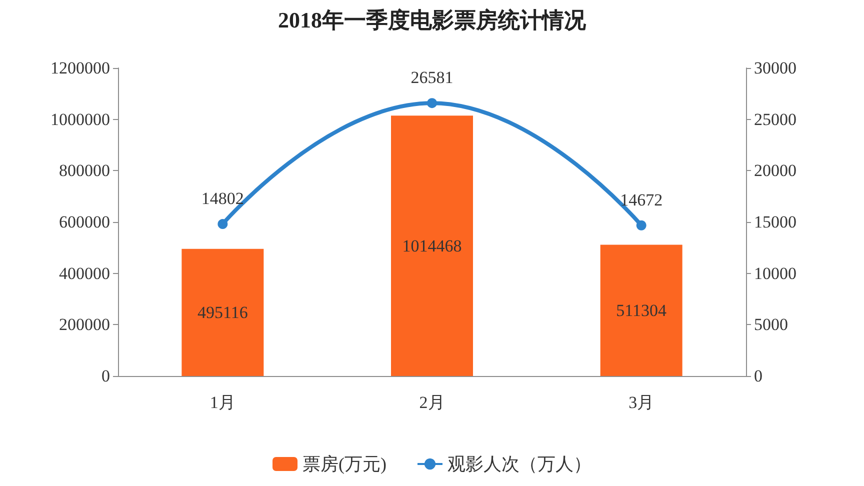 This screenshot has height=486, width=864. Describe the element at coordinates (80, 68) in the screenshot. I see `y-tick-label: 1200000` at that location.